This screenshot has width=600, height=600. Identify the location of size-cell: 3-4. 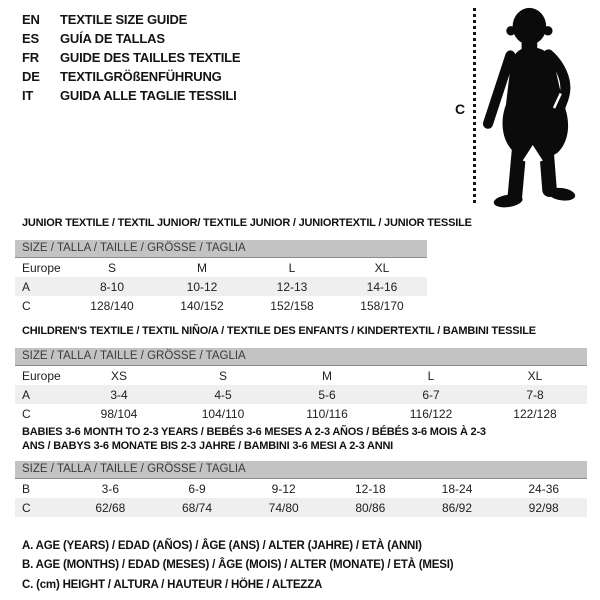
(119, 394).